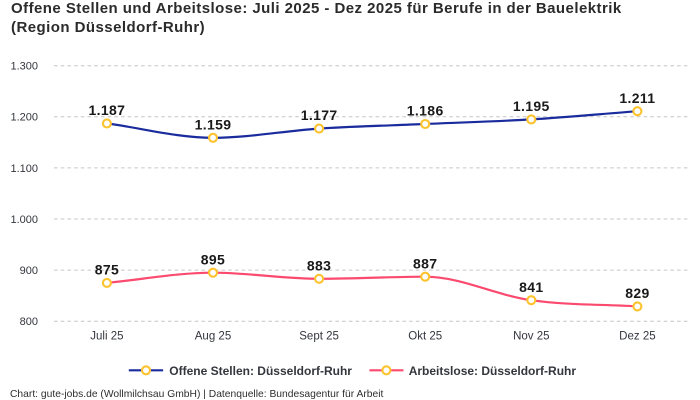 This screenshot has height=400, width=700. I want to click on svg-text: 900, so click(29, 271).